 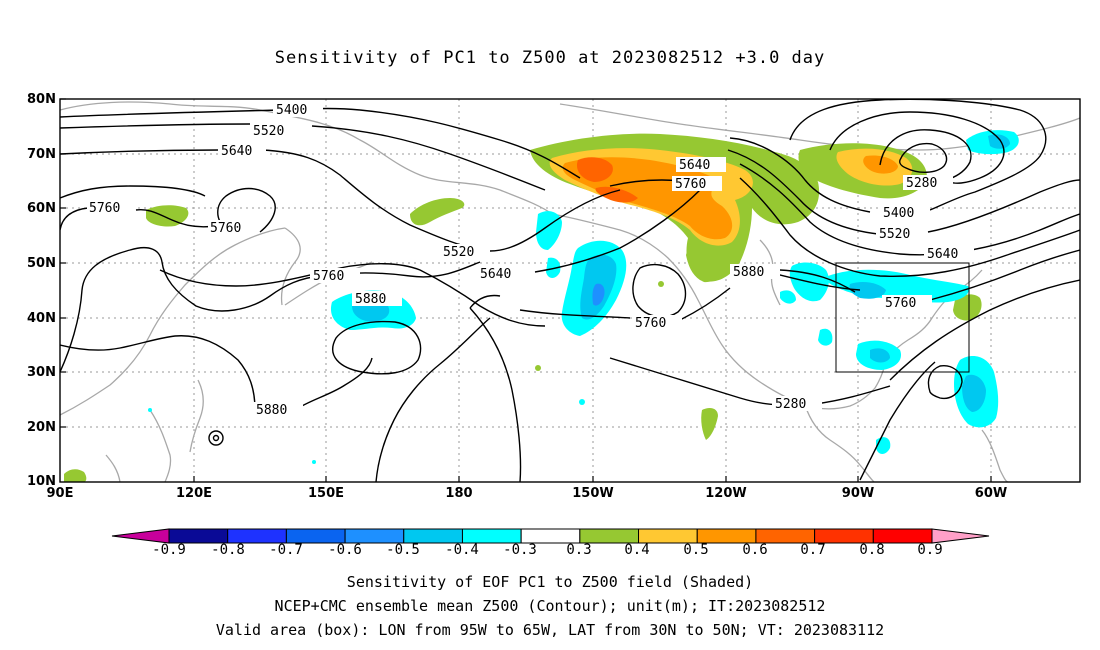 What do you see at coordinates (930, 550) in the screenshot?
I see `colorbar-label: 0.9` at bounding box center [930, 550].